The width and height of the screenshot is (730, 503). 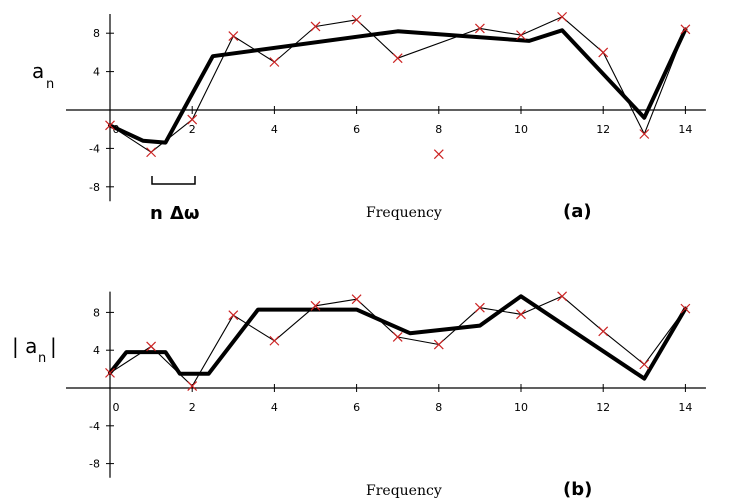 What do you see at coordinates (274, 129) in the screenshot?
I see `chart-a-x-tick-label: 4` at bounding box center [274, 129].